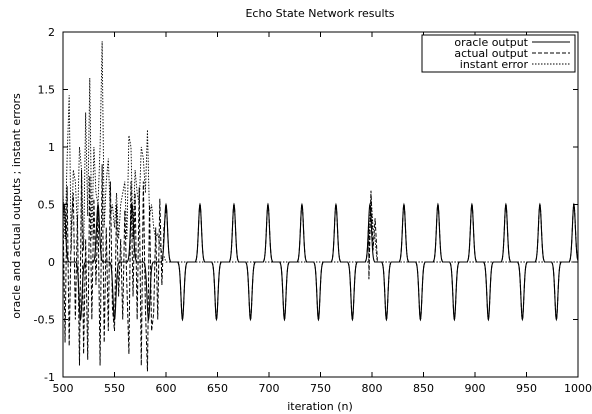  What do you see at coordinates (114, 388) in the screenshot?
I see `x-tick-label: 550` at bounding box center [114, 388].